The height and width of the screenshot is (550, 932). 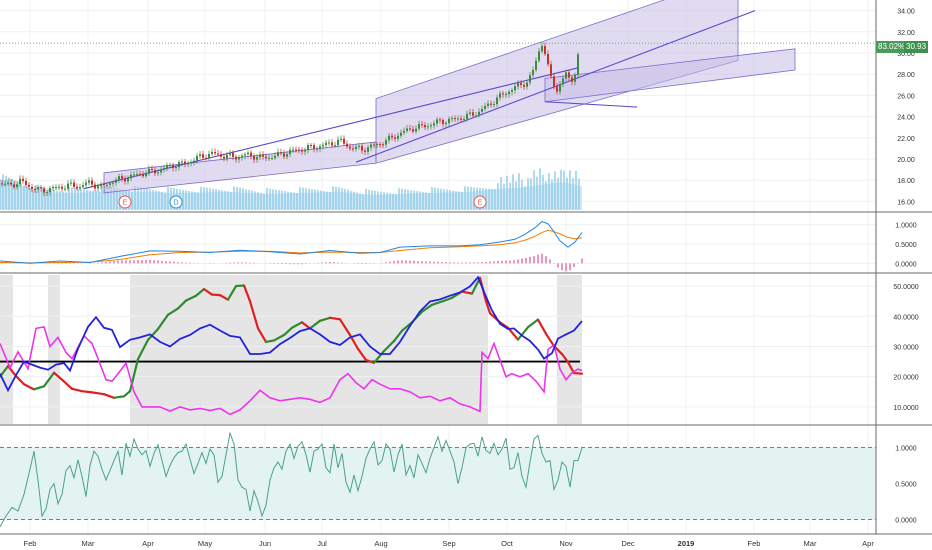 What do you see at coordinates (906, 181) in the screenshot?
I see `price-axis-tick: 18.00` at bounding box center [906, 181].